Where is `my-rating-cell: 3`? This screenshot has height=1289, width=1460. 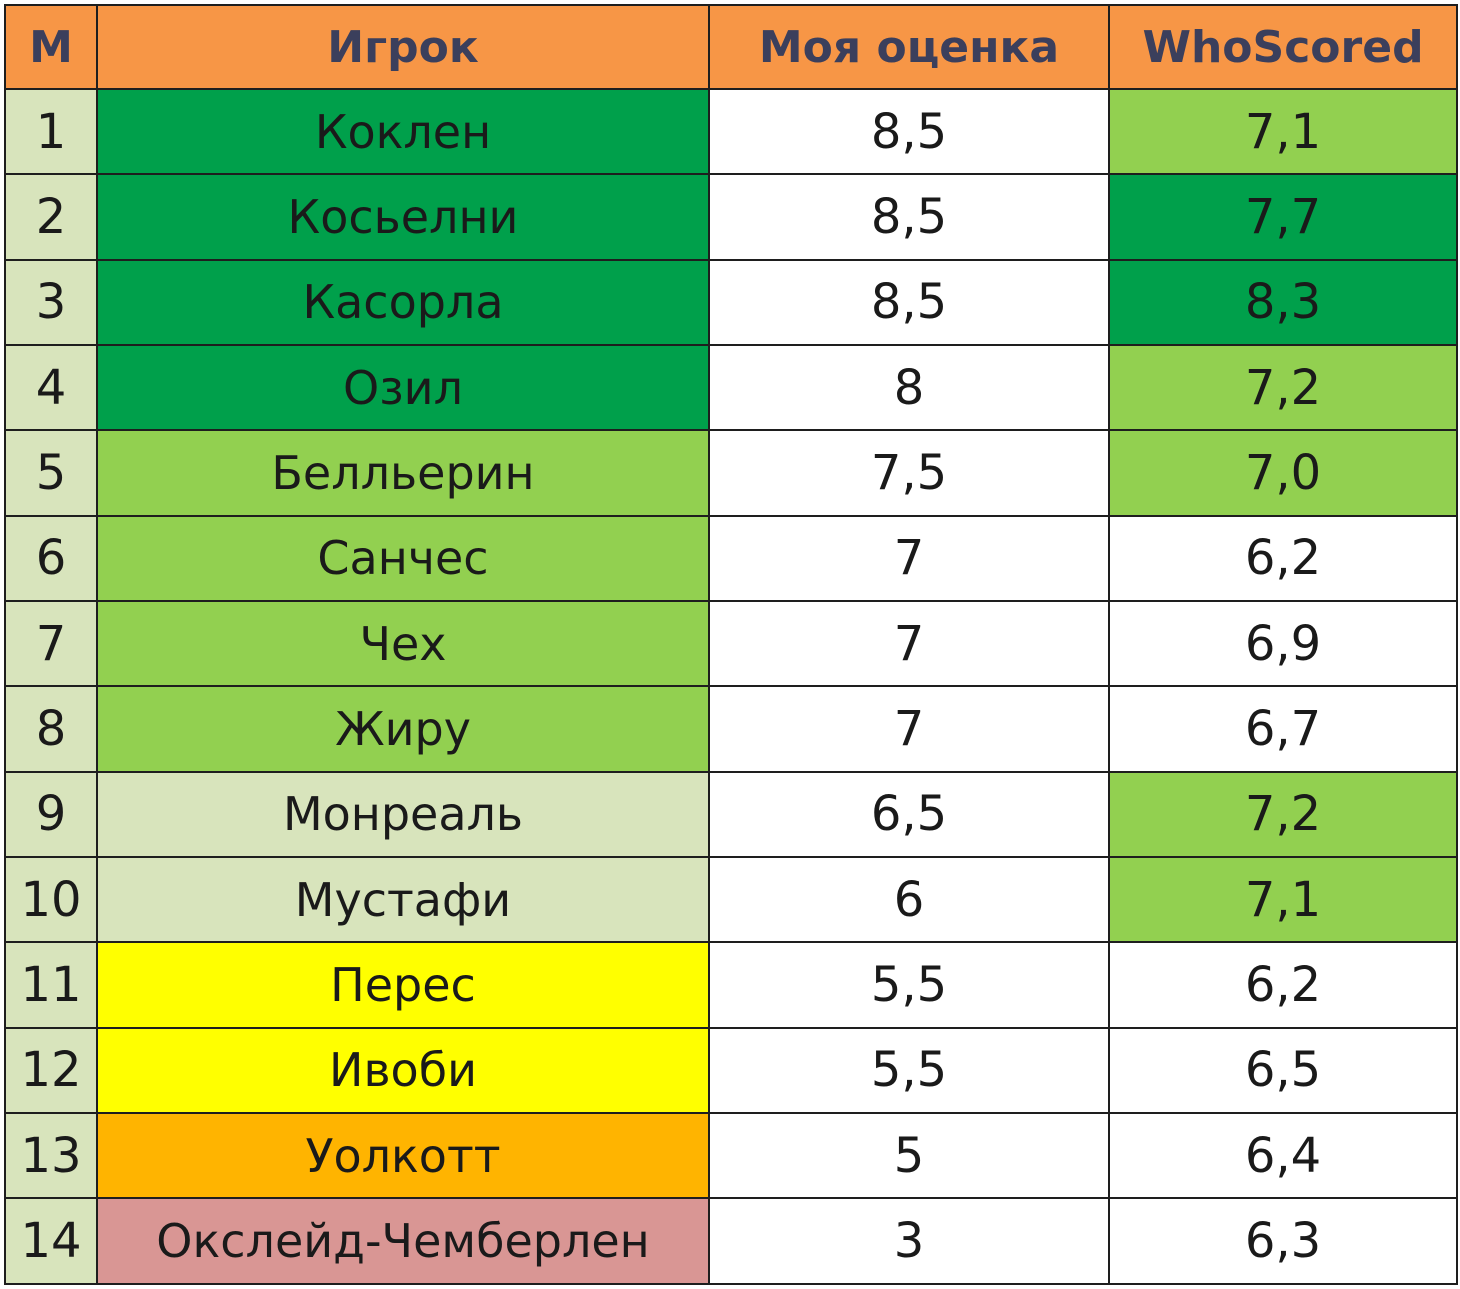 my-rating-cell: 3 is located at coordinates (909, 1241).